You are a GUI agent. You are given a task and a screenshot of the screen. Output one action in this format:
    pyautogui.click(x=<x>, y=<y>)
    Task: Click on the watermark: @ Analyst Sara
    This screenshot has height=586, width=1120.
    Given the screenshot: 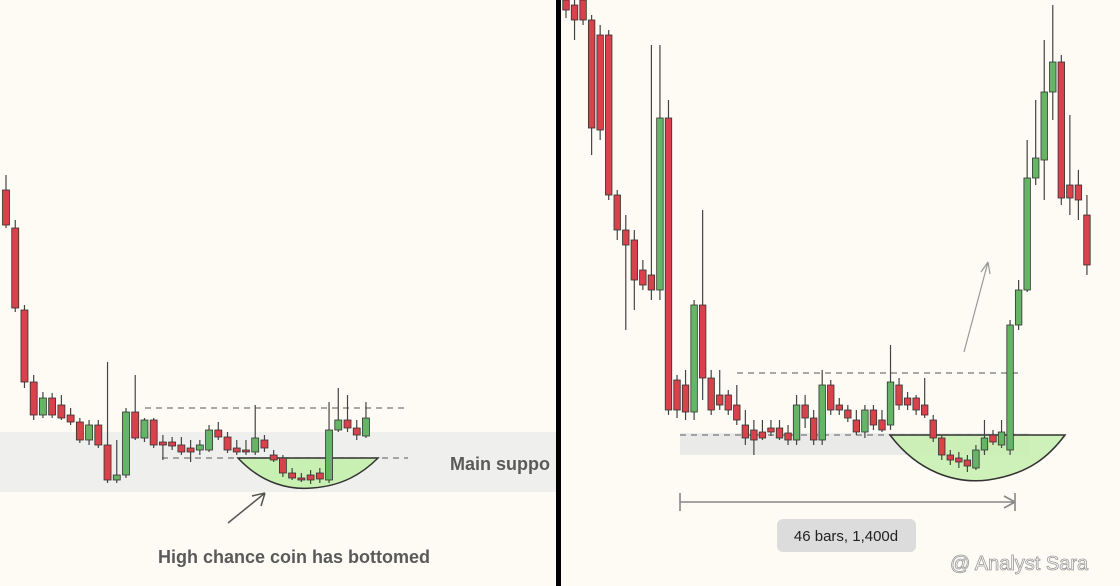 What is the action you would take?
    pyautogui.click(x=1019, y=564)
    